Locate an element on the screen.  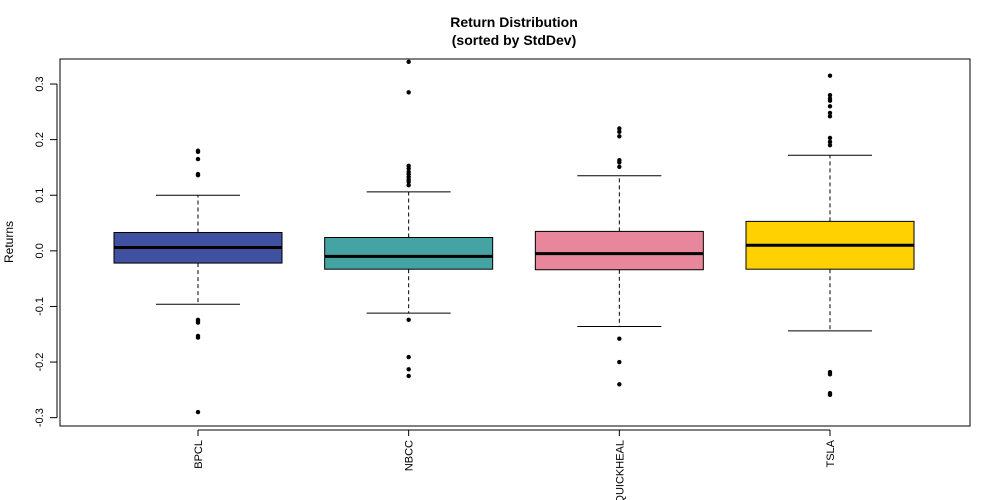
x-tick-label: TSLA is located at coordinates (831, 453).